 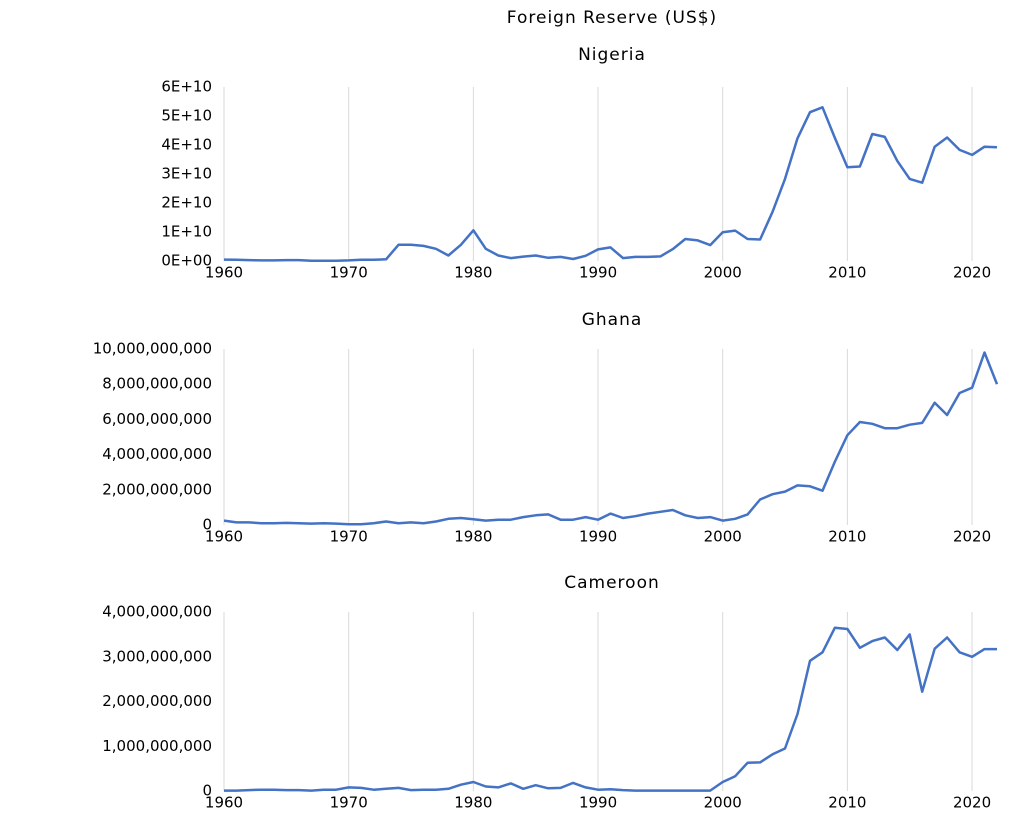 What do you see at coordinates (186, 261) in the screenshot?
I see `y-tick-label: 0E+00` at bounding box center [186, 261].